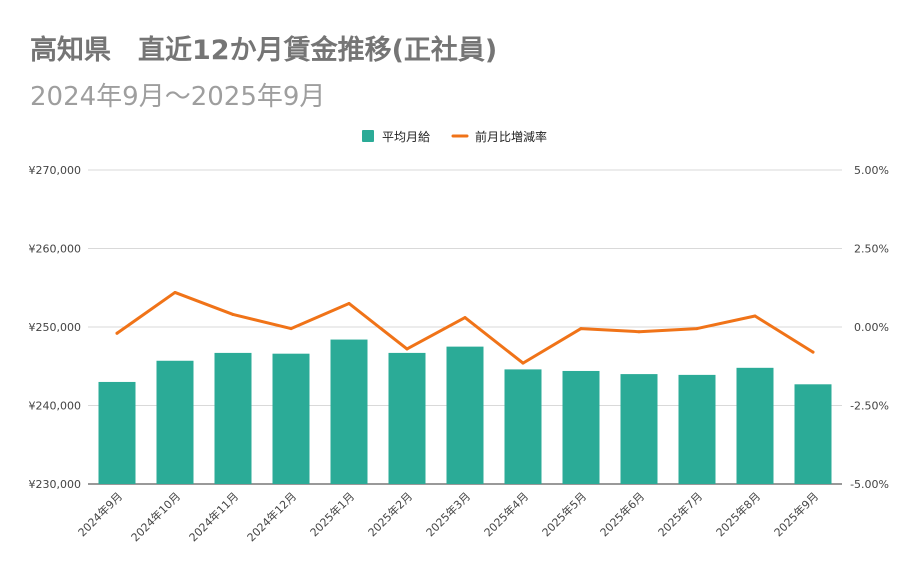 The width and height of the screenshot is (921, 570). I want to click on right-axis-tick-label: -5.00%, so click(869, 484).